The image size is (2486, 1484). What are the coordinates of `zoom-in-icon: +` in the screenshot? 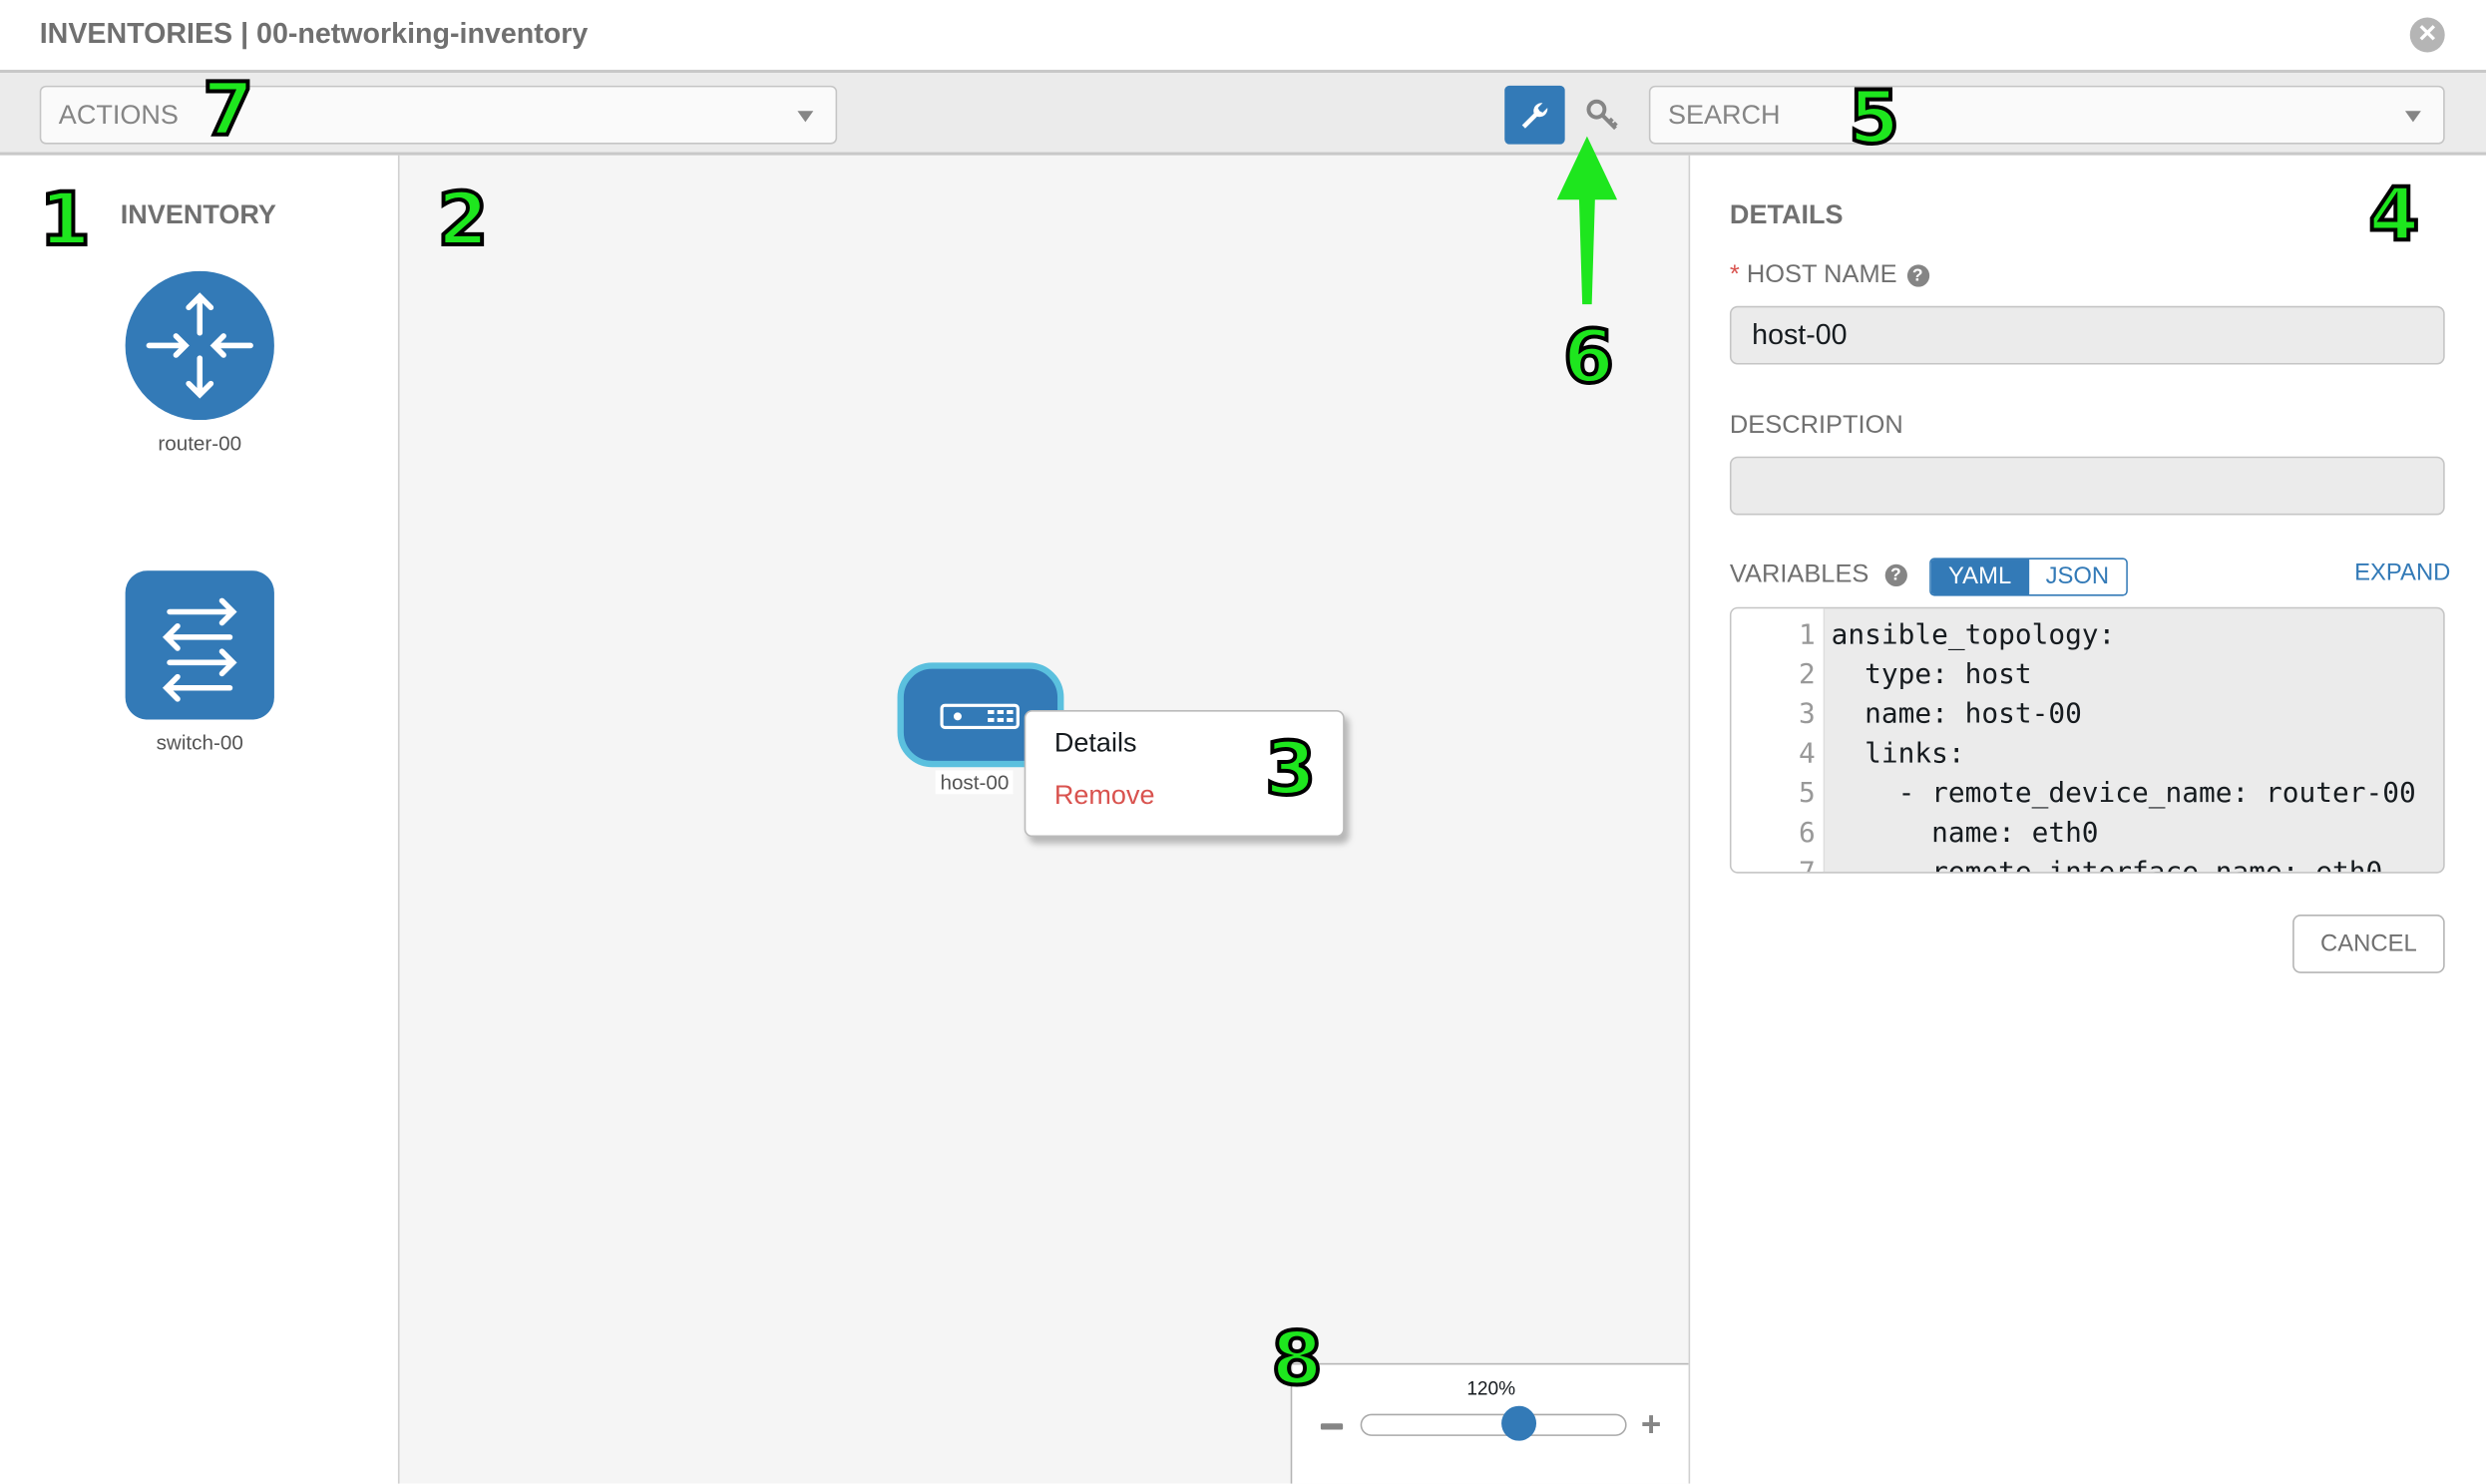 It's located at (1651, 1424).